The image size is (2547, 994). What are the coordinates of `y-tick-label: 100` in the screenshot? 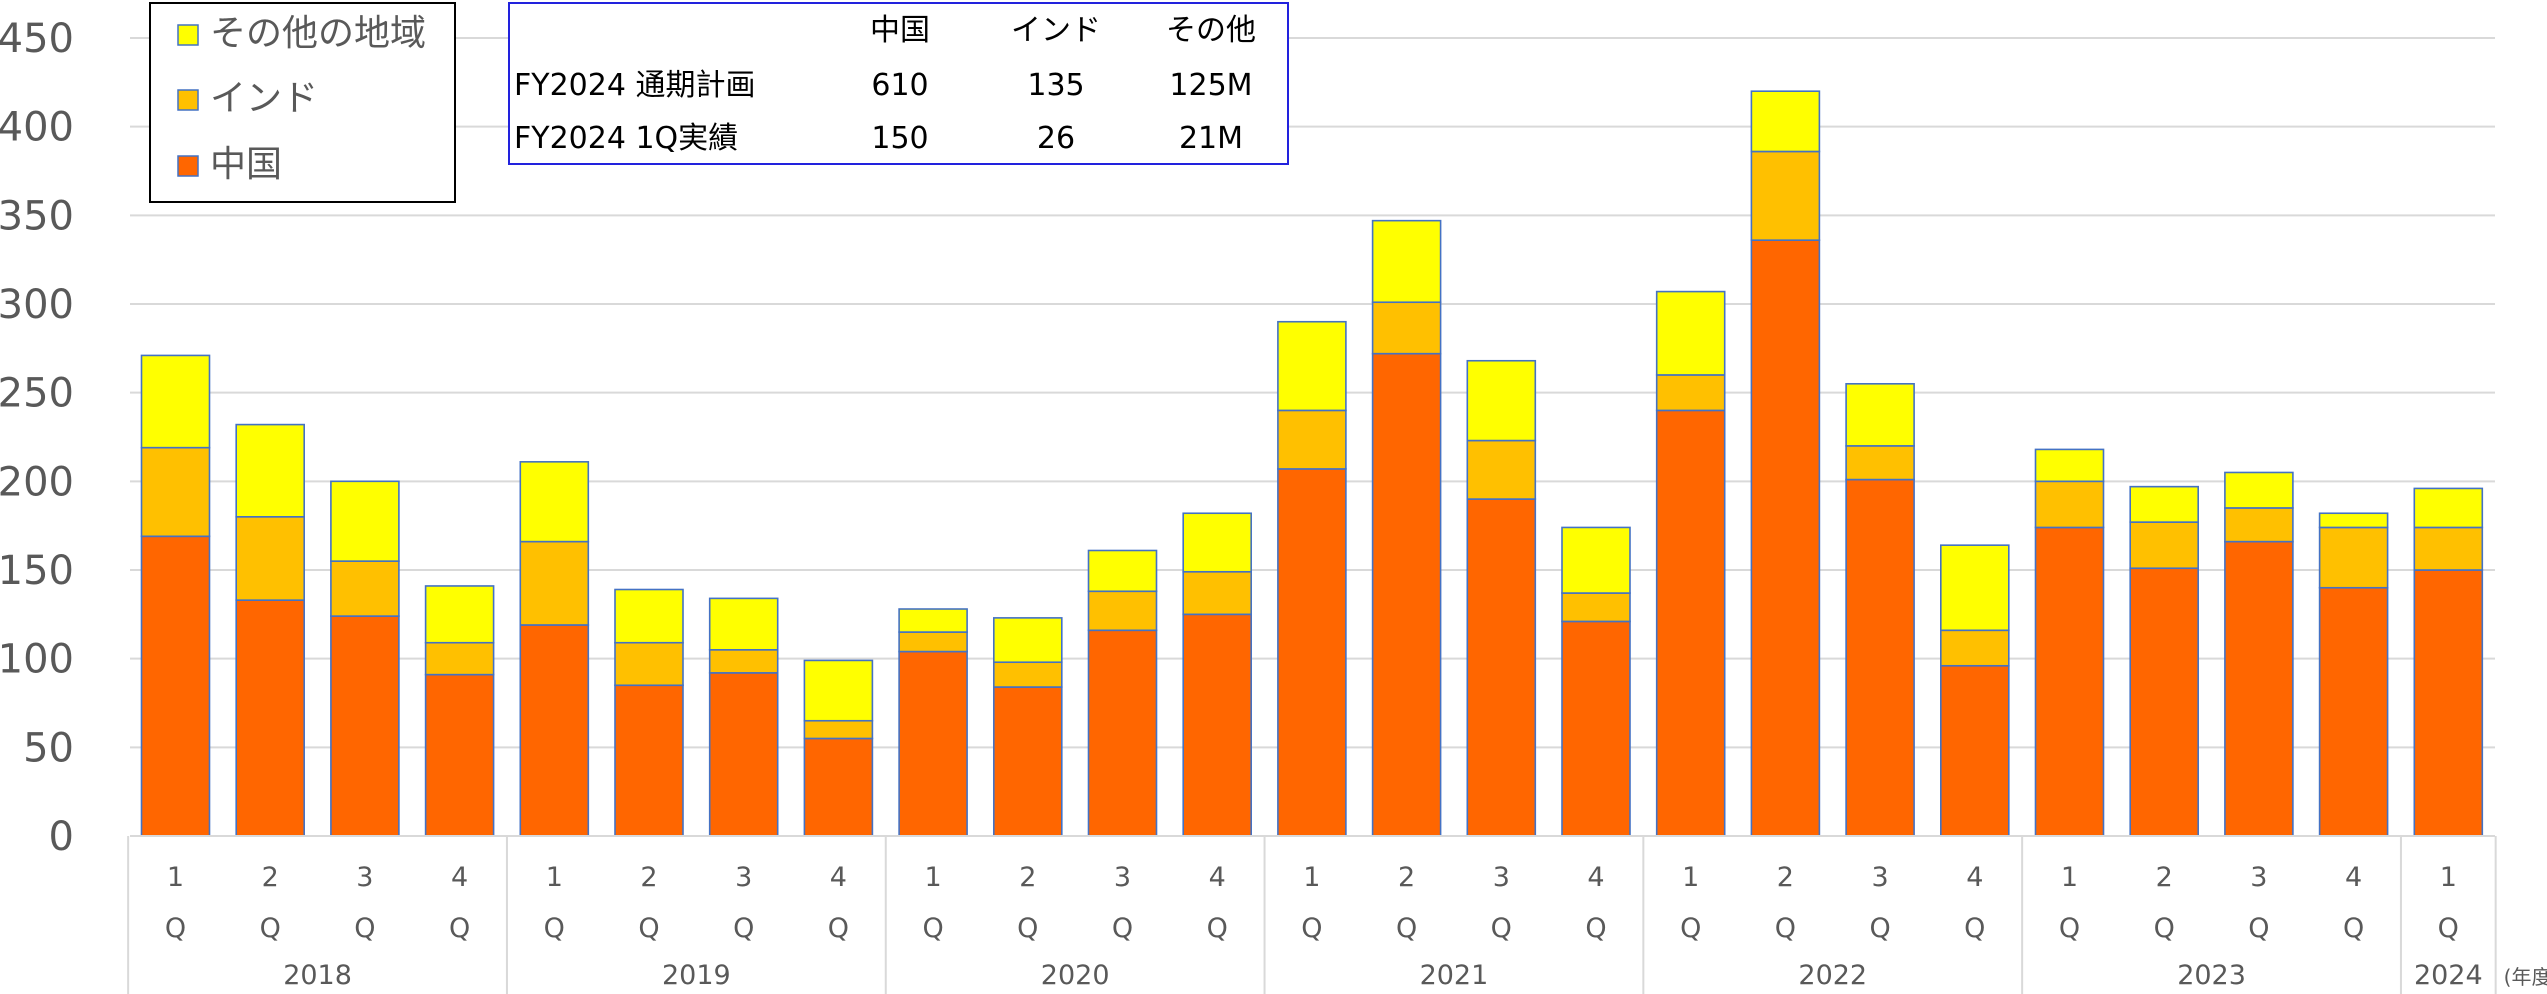 It's located at (37, 660).